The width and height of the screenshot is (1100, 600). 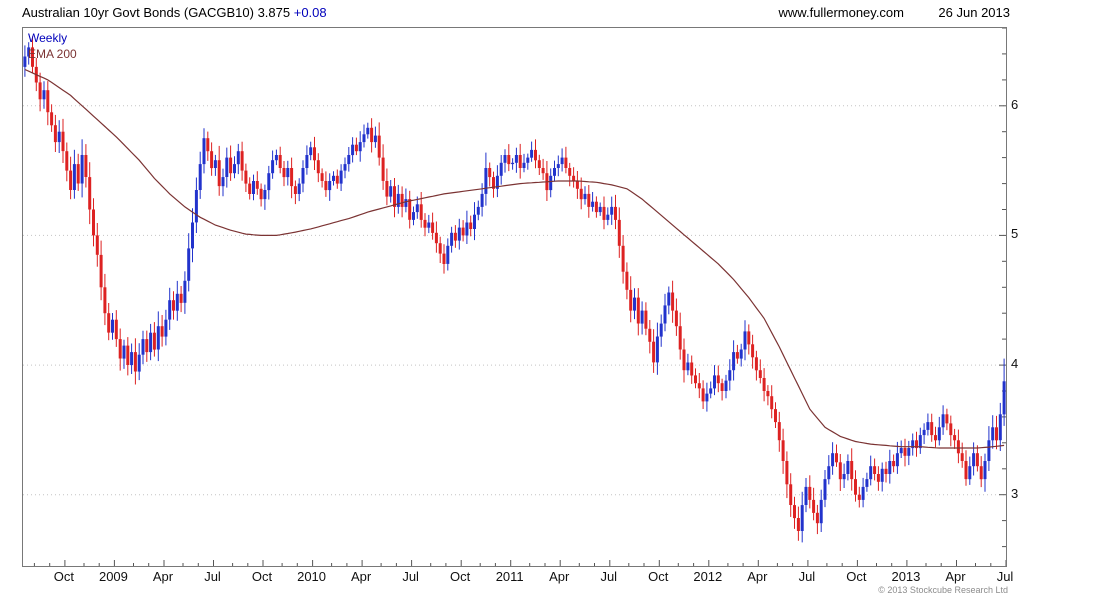 I want to click on x-axis-label: 2009, so click(x=113, y=576).